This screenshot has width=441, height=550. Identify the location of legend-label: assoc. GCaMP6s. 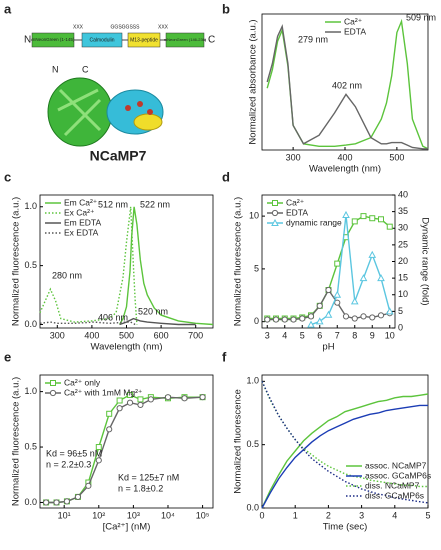
(398, 475).